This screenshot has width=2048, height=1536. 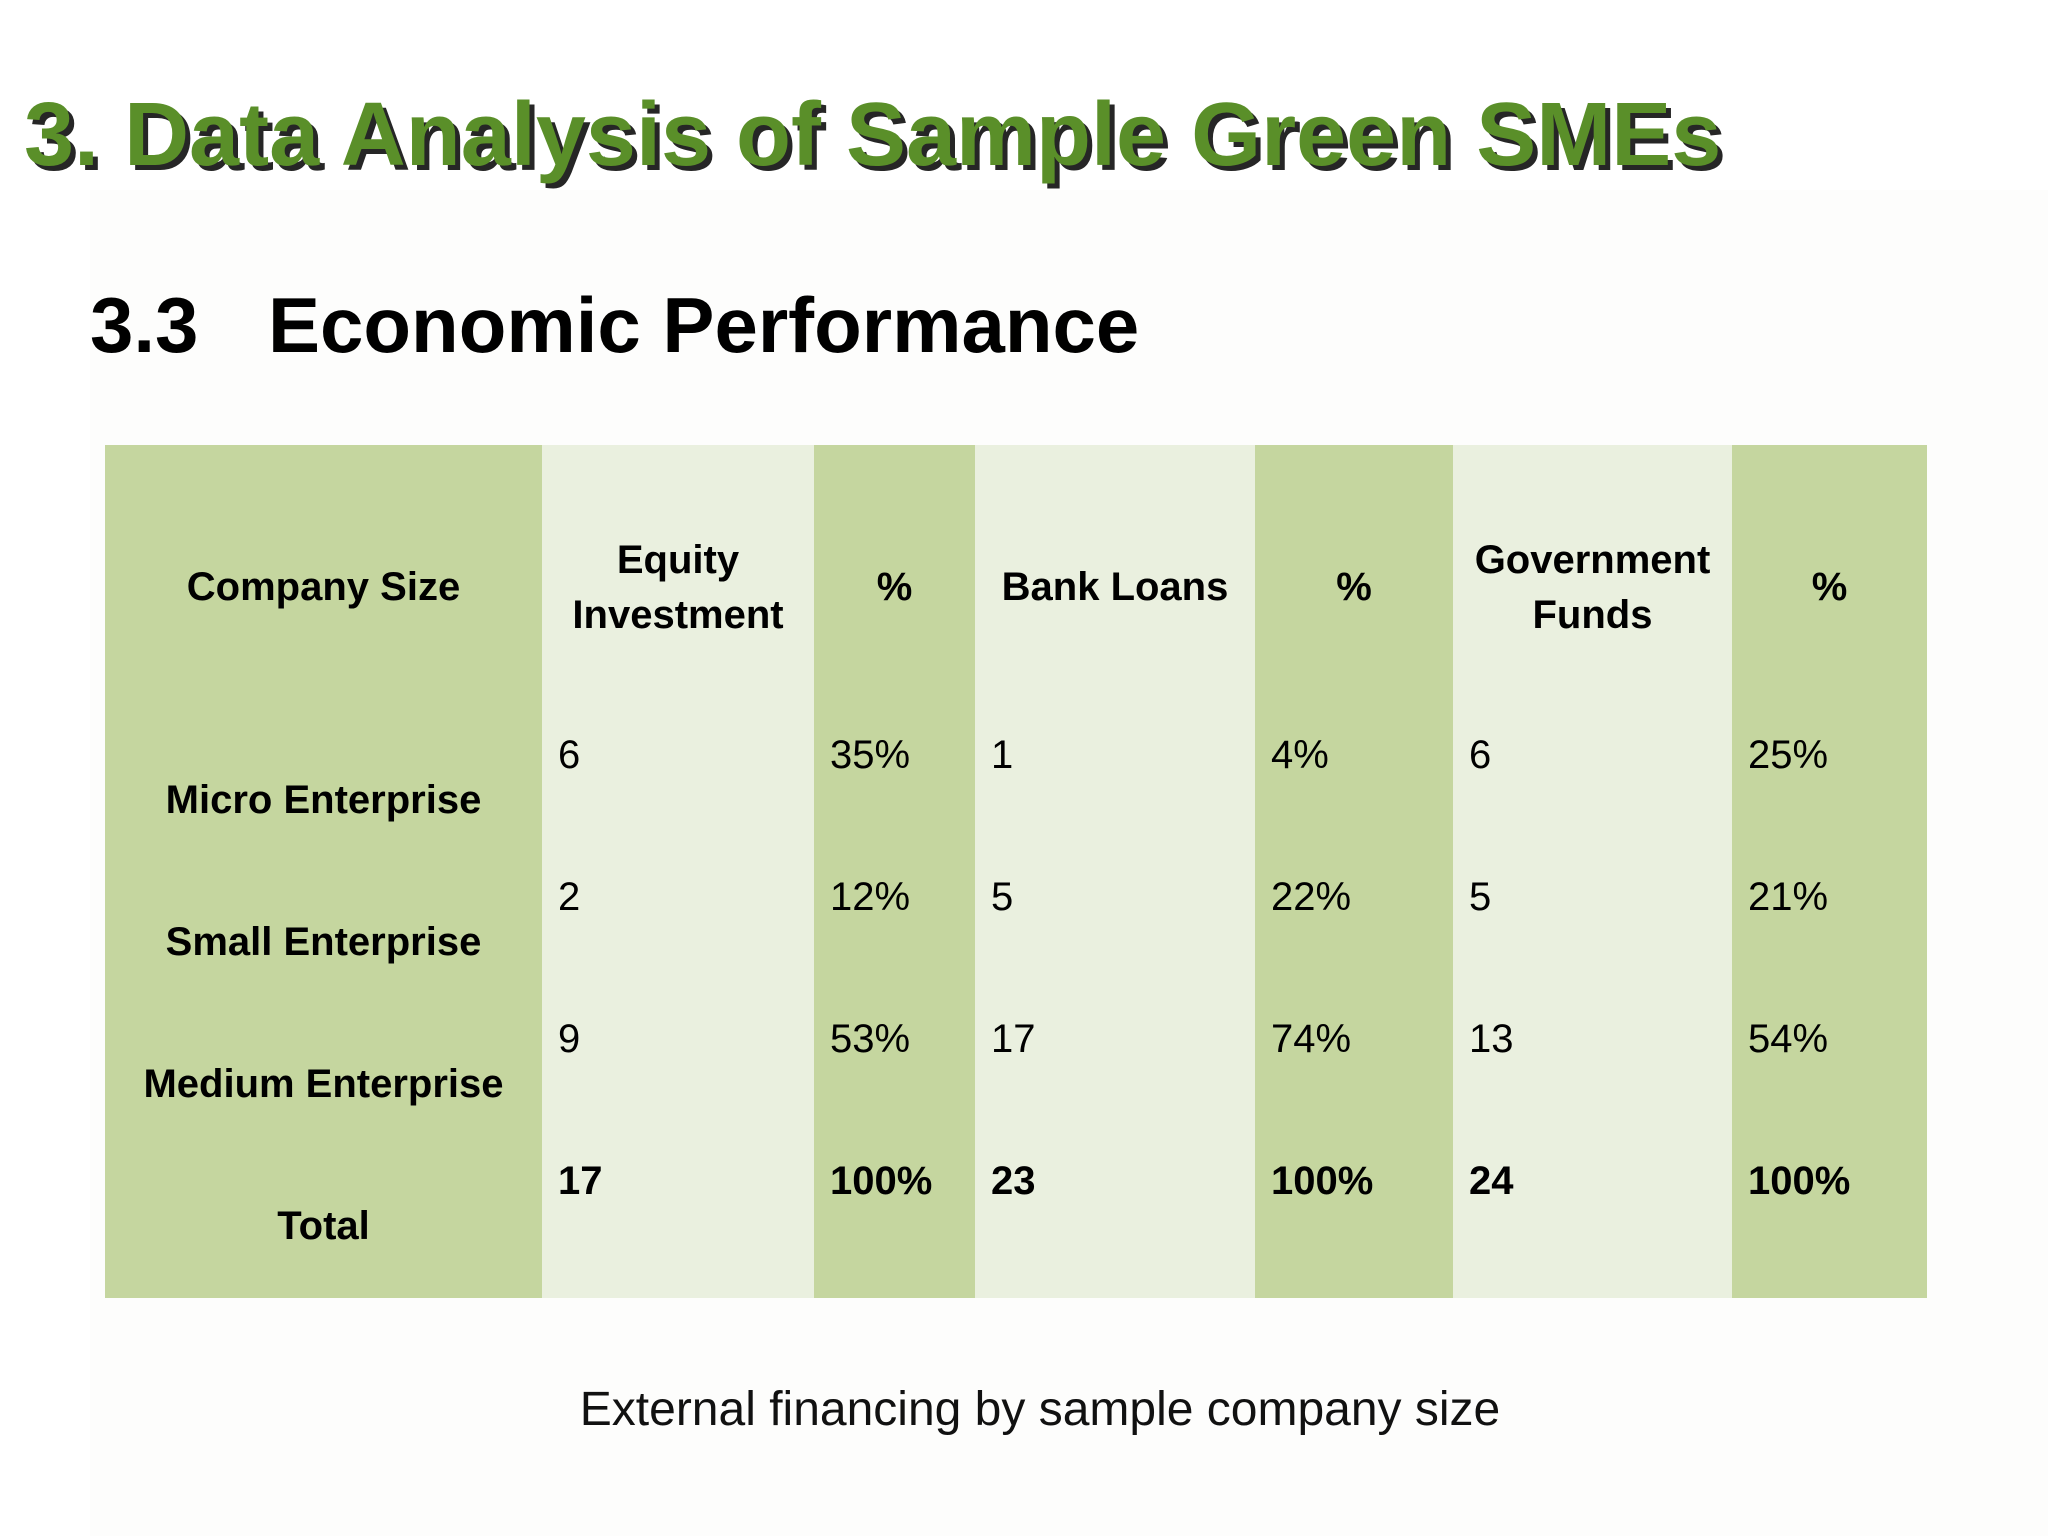 What do you see at coordinates (1592, 801) in the screenshot?
I see `cell-government-count: 6` at bounding box center [1592, 801].